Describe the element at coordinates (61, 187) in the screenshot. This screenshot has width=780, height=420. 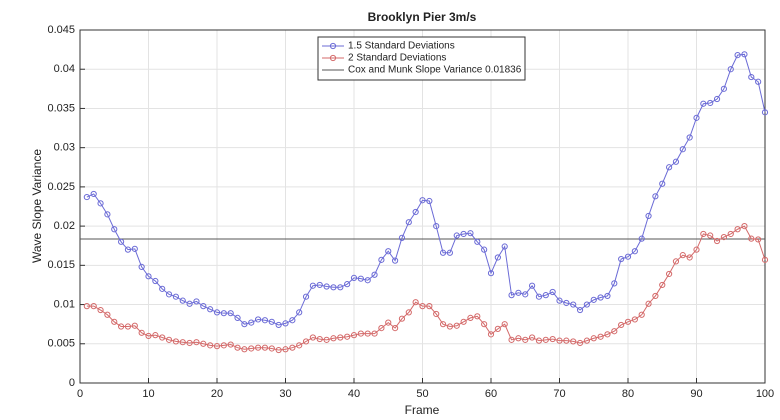
I see `y-tick-label: 0.025` at that location.